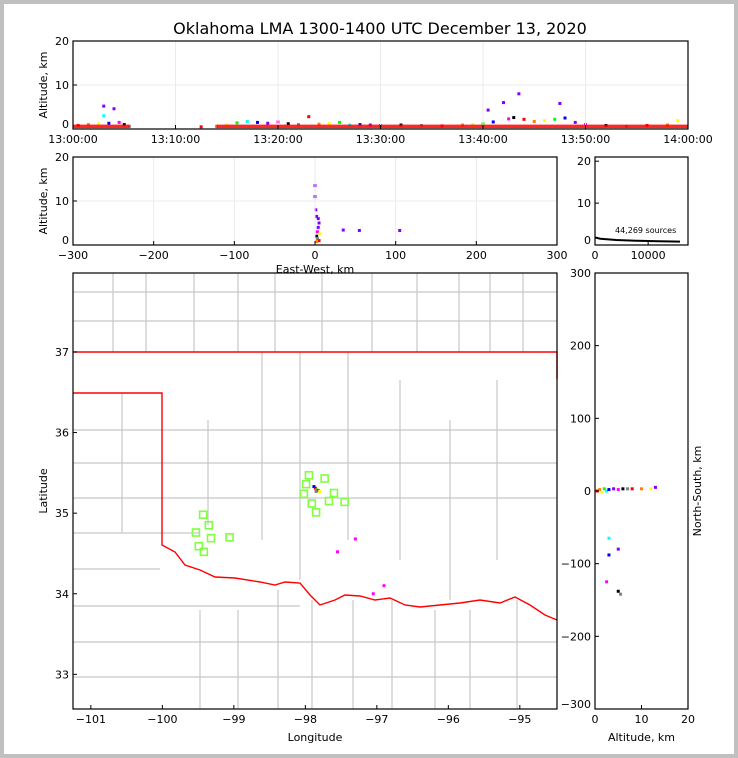 Image resolution: width=738 pixels, height=758 pixels. Describe the element at coordinates (697, 491) in the screenshot. I see `y-axis-label: North-South, km` at that location.